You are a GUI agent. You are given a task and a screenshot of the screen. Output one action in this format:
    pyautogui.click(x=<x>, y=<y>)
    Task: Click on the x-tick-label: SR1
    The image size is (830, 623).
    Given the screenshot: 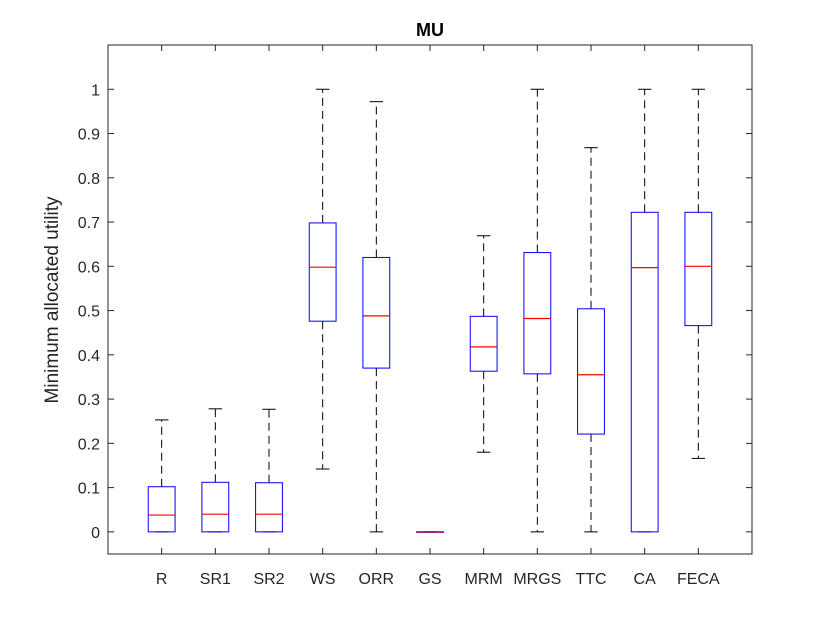 What is the action you would take?
    pyautogui.click(x=215, y=579)
    